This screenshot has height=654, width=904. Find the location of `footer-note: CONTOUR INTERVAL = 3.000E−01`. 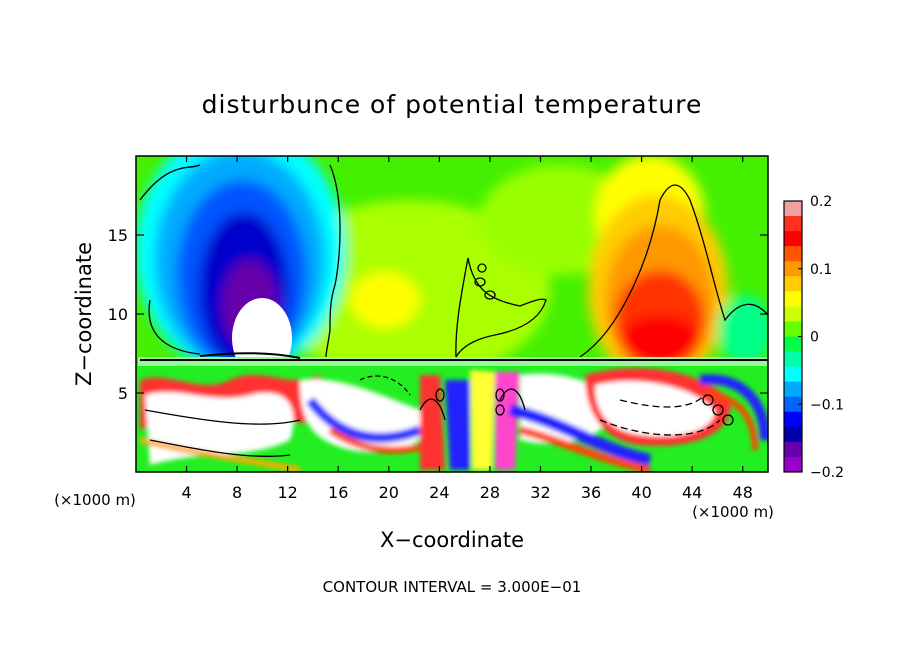

footer-note: CONTOUR INTERVAL = 3.000E−01 is located at coordinates (452, 587).